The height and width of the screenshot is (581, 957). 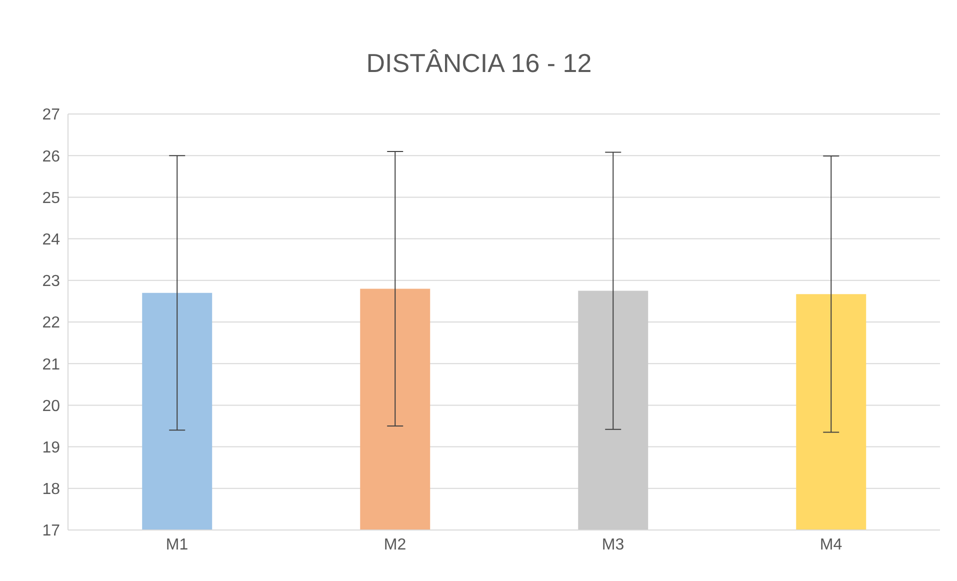 What do you see at coordinates (51, 365) in the screenshot?
I see `y-tick-label: 21` at bounding box center [51, 365].